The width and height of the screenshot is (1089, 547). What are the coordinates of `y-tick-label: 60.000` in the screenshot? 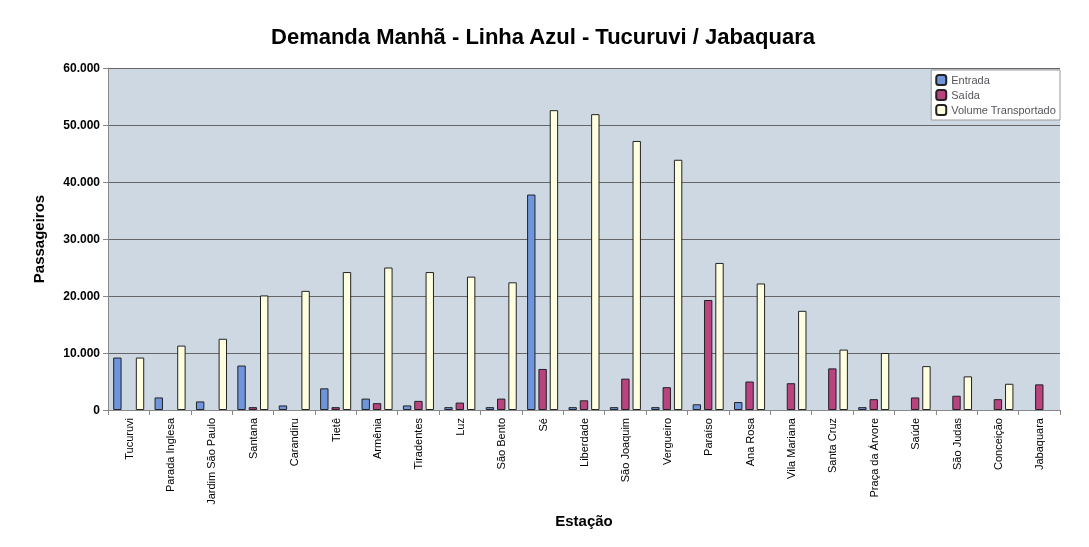 It's located at (82, 68).